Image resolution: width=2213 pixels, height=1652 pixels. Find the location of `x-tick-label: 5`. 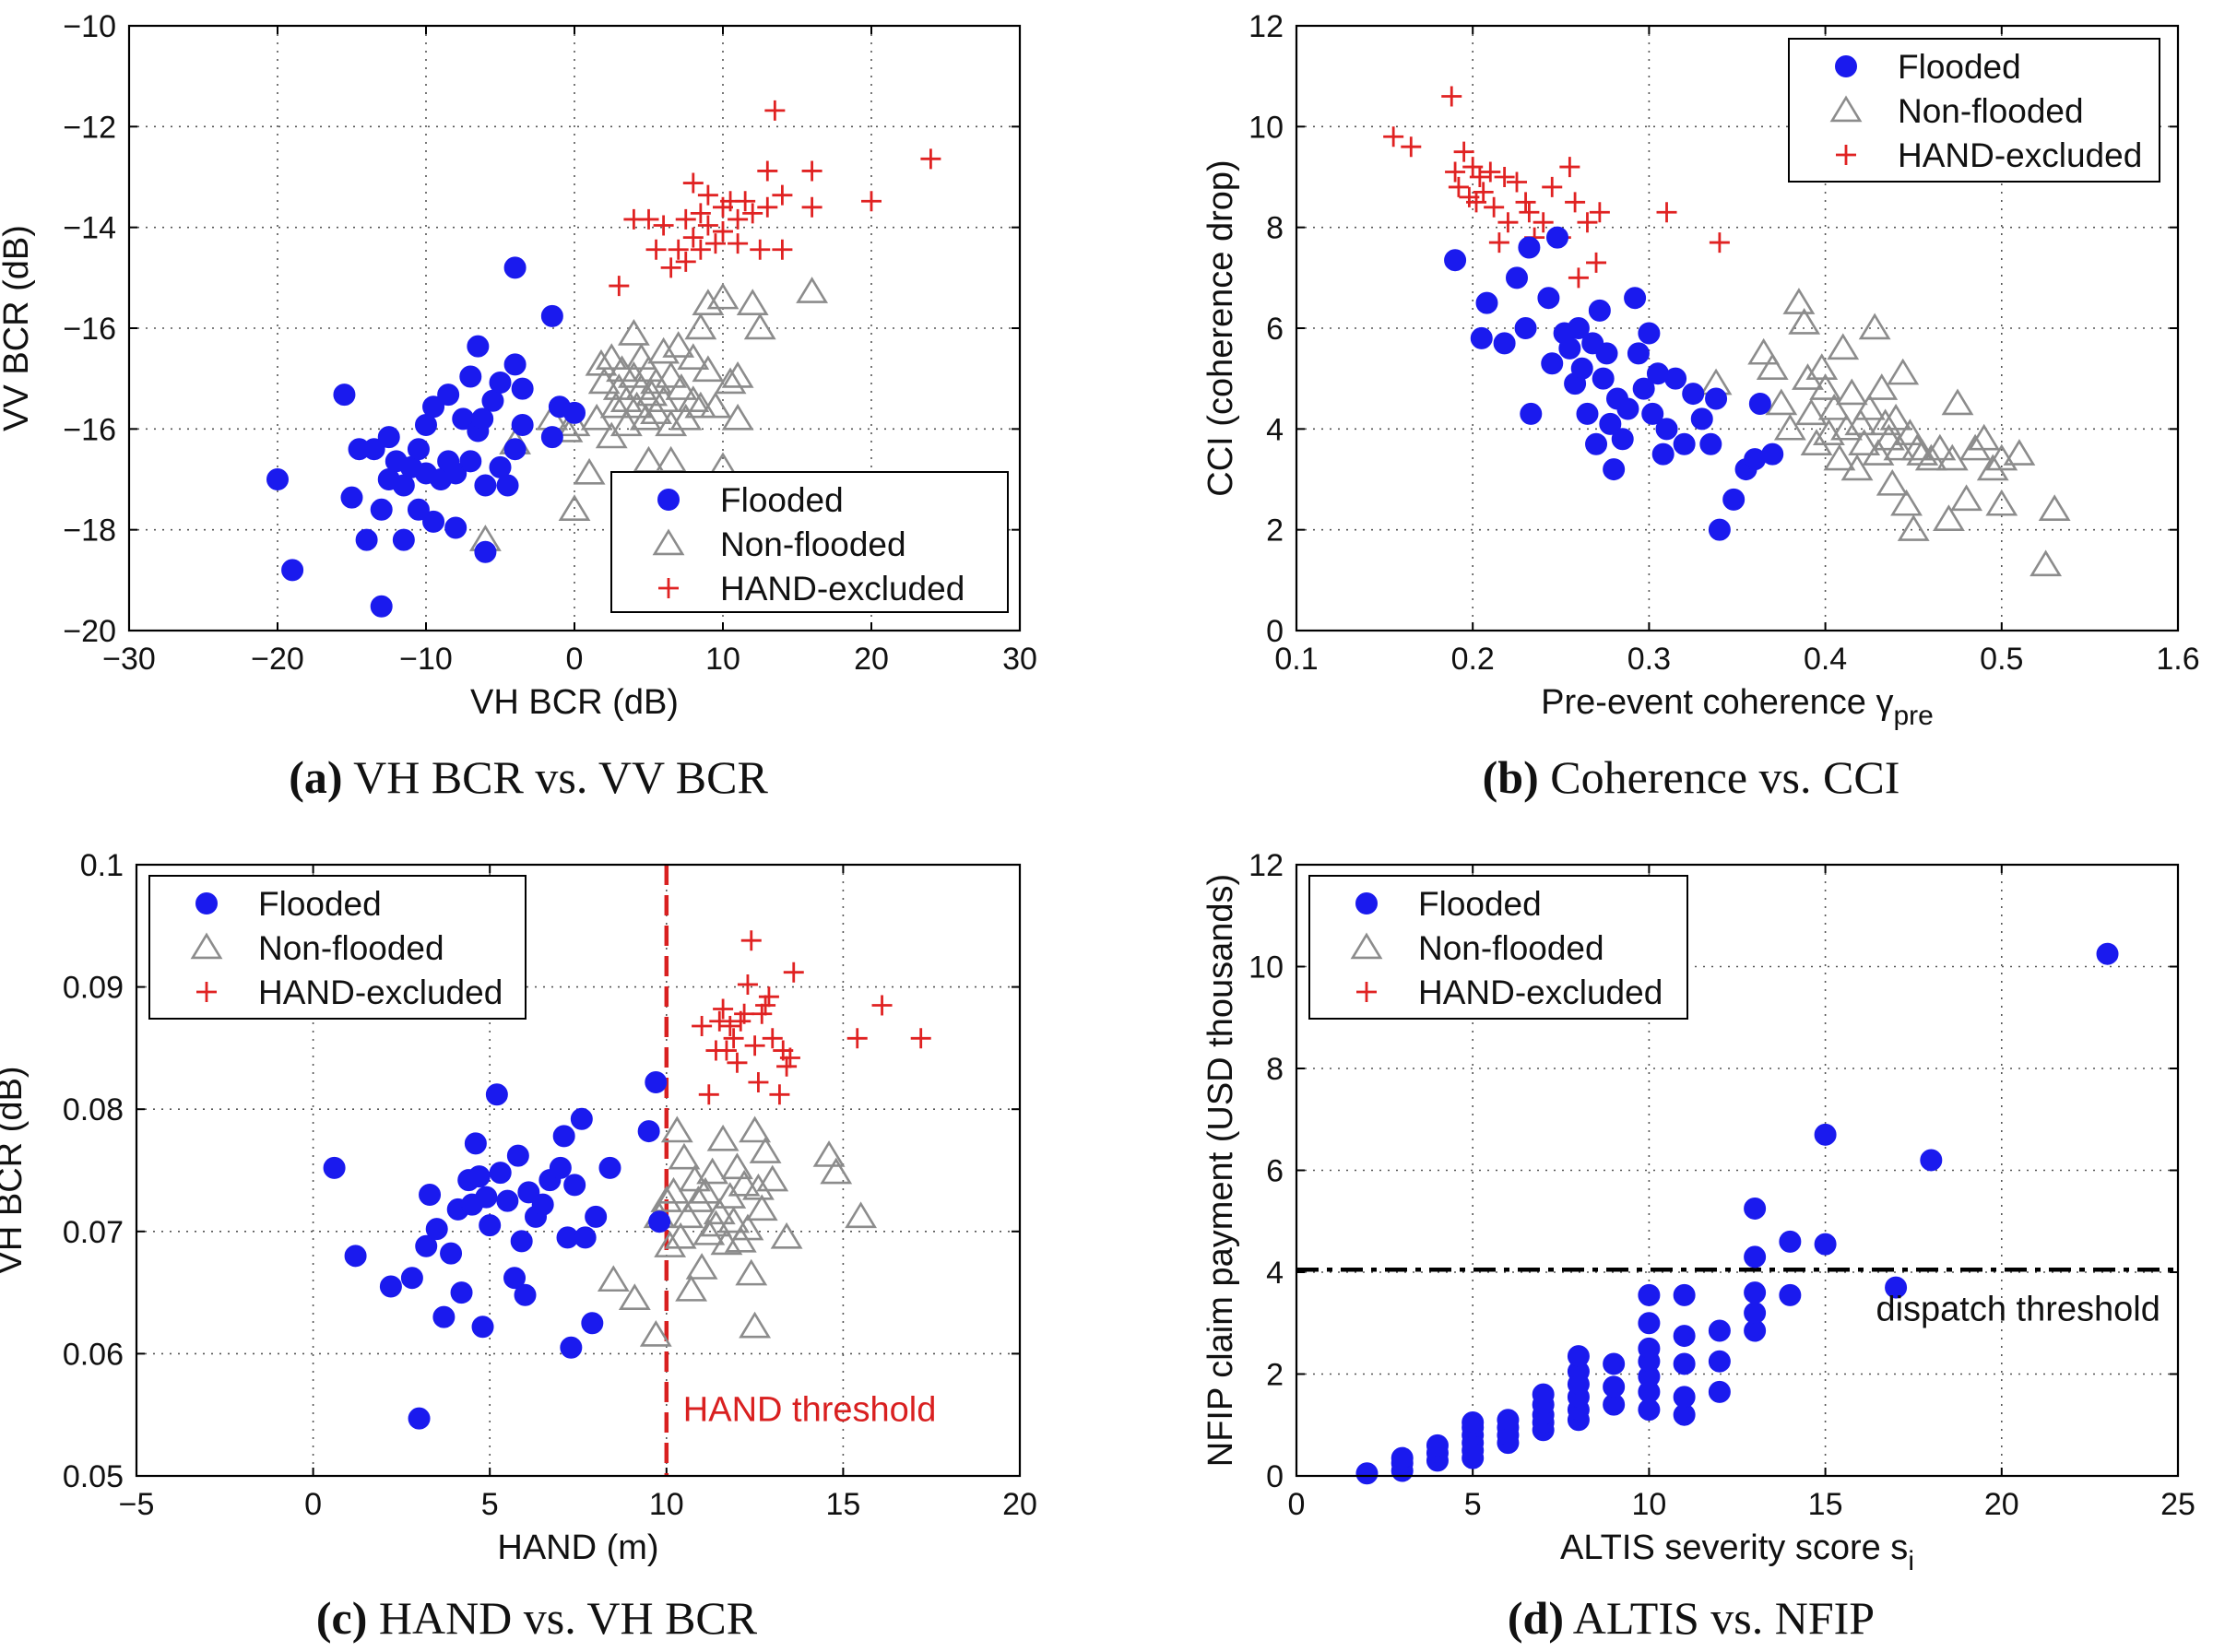

x-tick-label: 5 is located at coordinates (1473, 1504).